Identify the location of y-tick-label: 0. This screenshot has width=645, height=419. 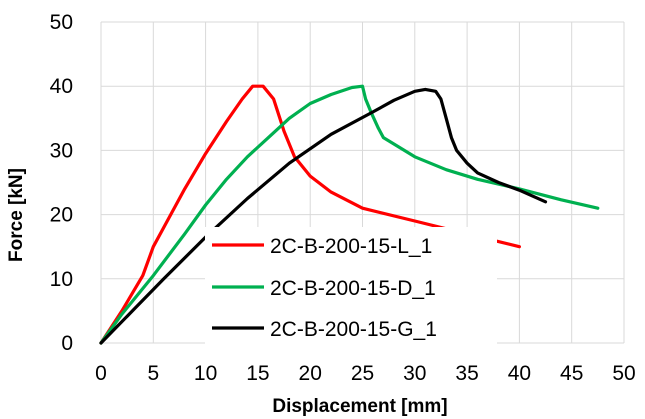
(67, 343).